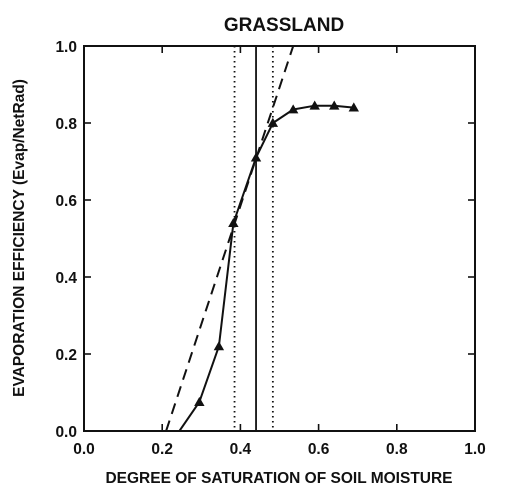 The image size is (506, 496). I want to click on y-tick-label: 0.0, so click(66, 432).